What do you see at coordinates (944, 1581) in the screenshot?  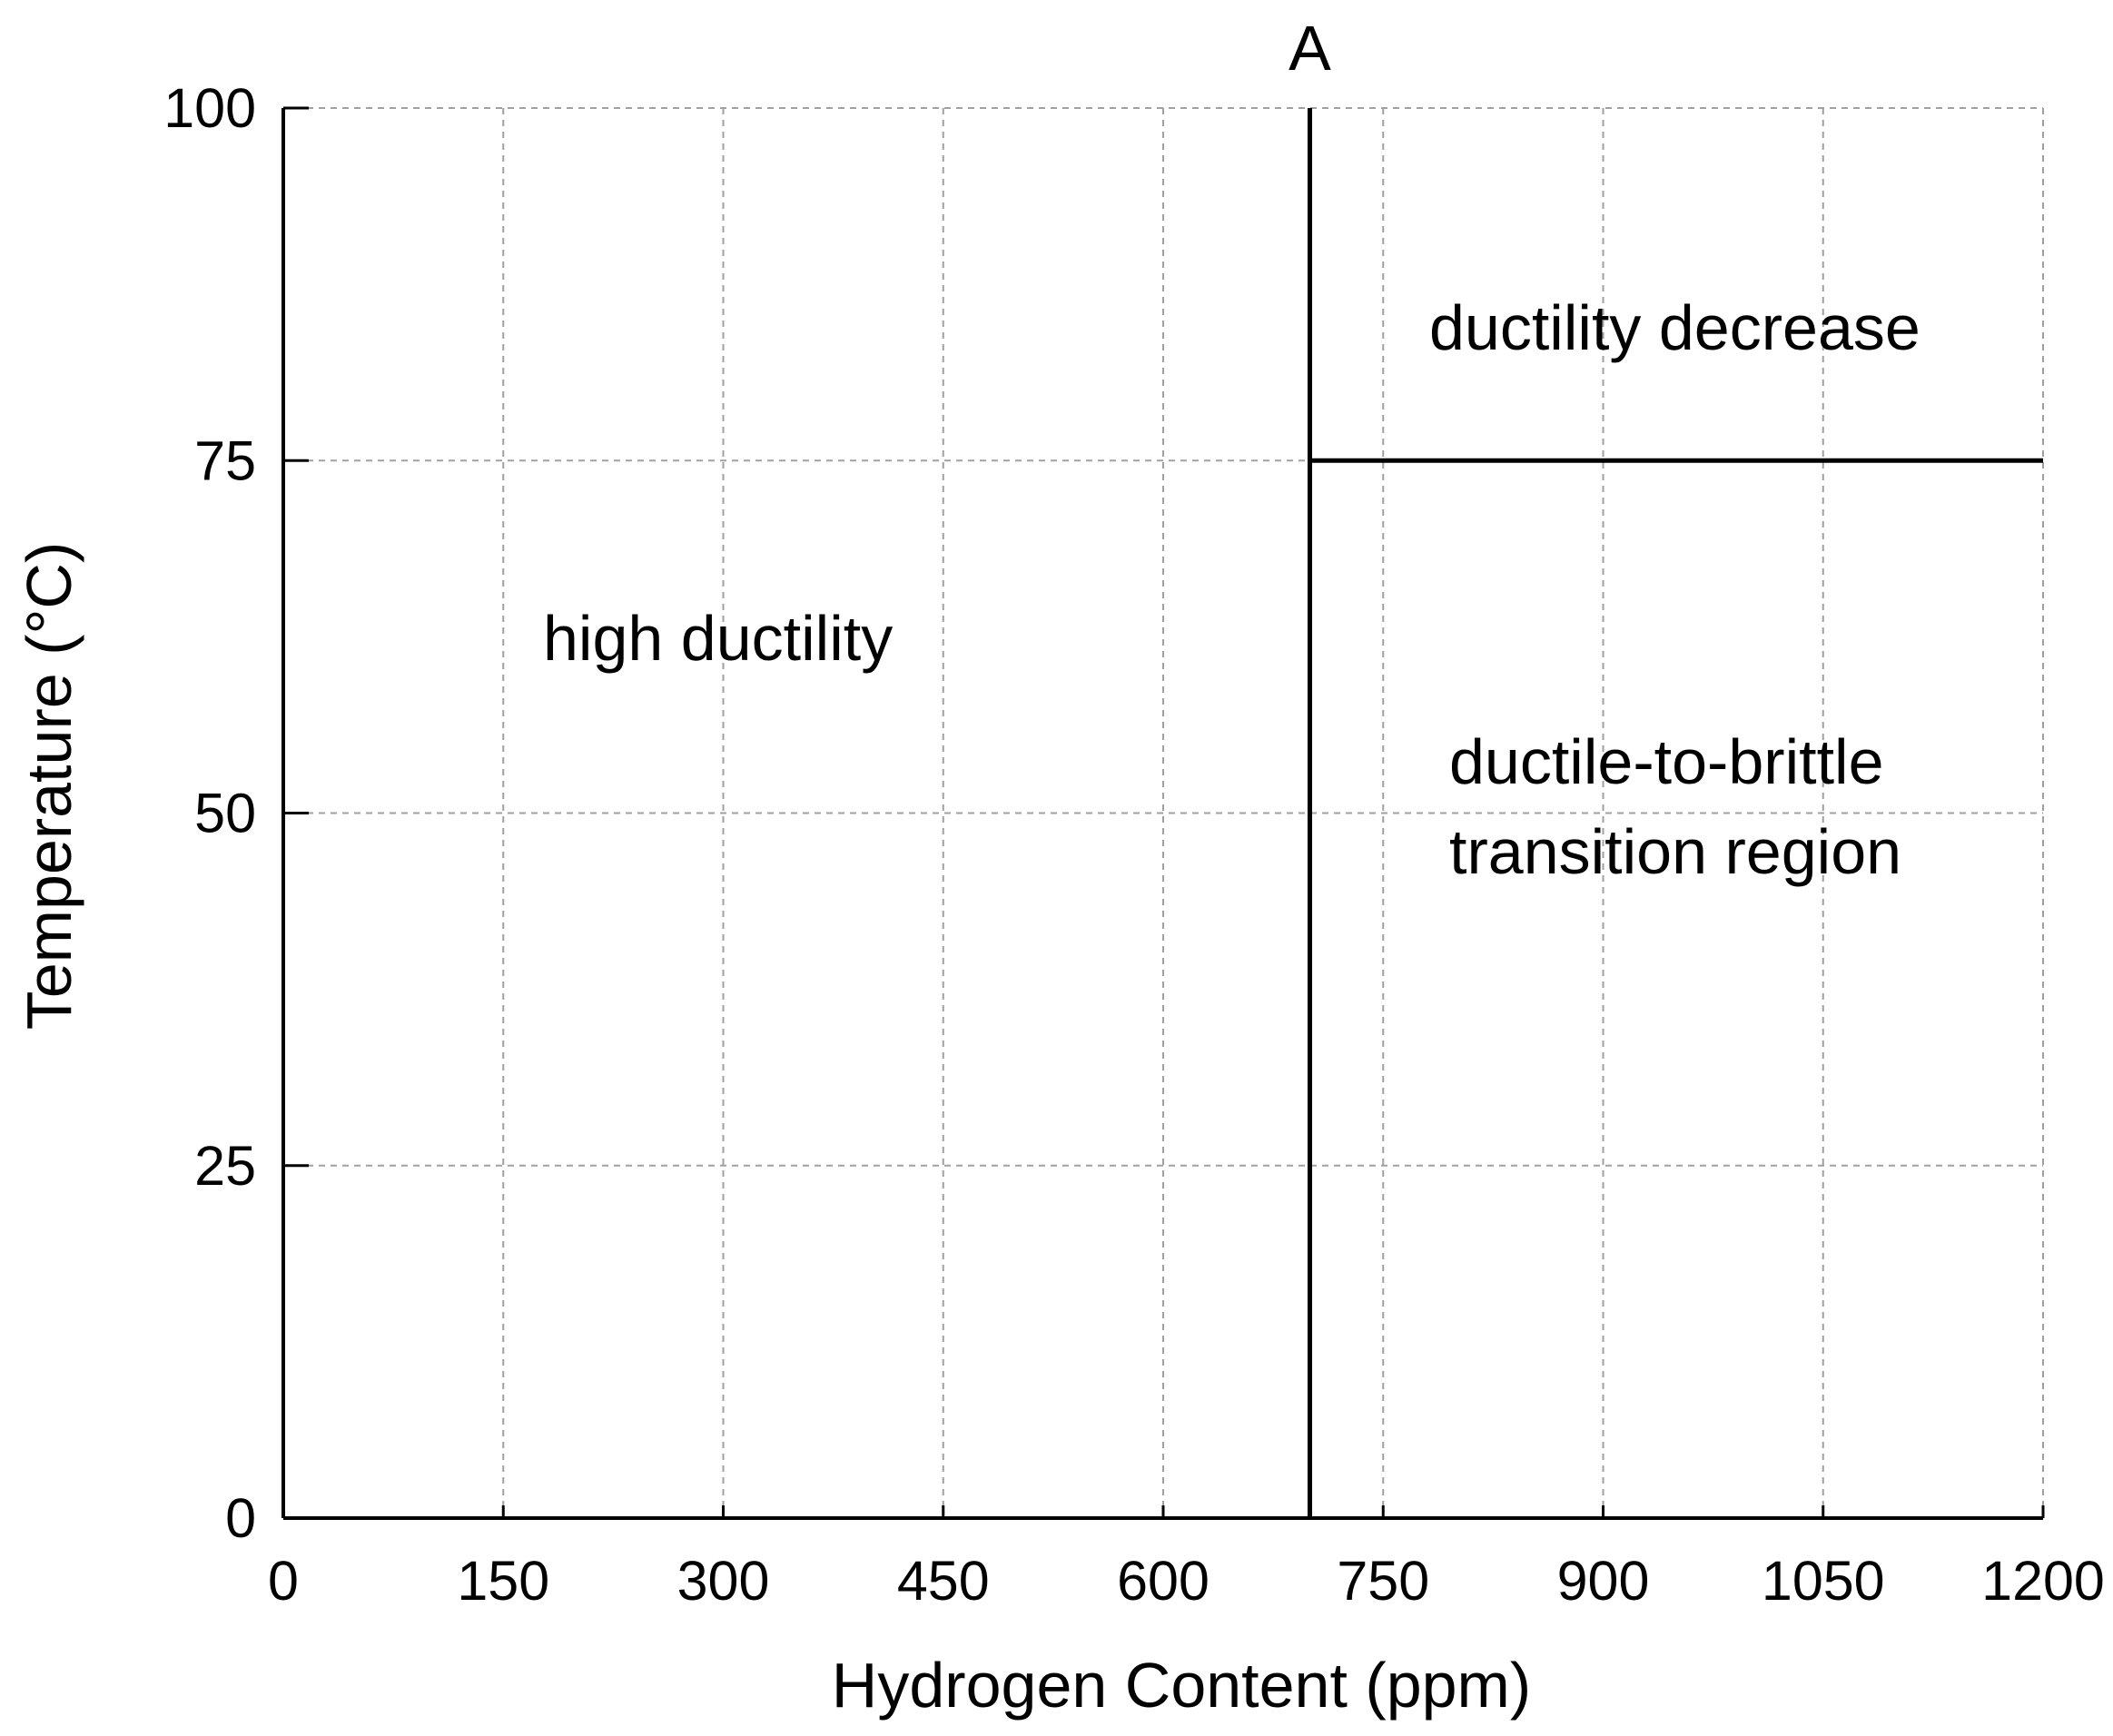 I see `x-tick-label: 450` at bounding box center [944, 1581].